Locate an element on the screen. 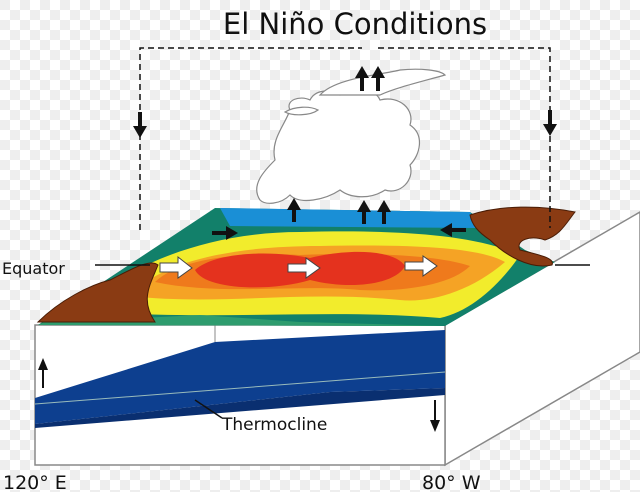 This screenshot has height=492, width=640. east-label: 80° W is located at coordinates (451, 482).